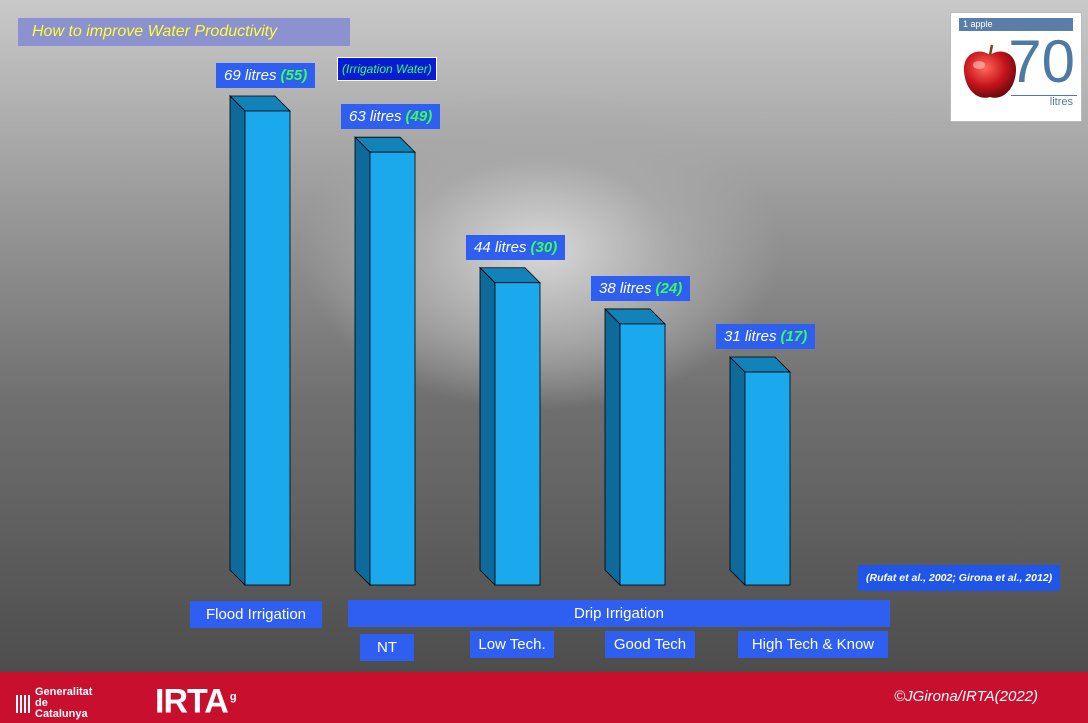 The image size is (1088, 723). What do you see at coordinates (813, 644) in the screenshot?
I see `category-label-5: High Tech & Know` at bounding box center [813, 644].